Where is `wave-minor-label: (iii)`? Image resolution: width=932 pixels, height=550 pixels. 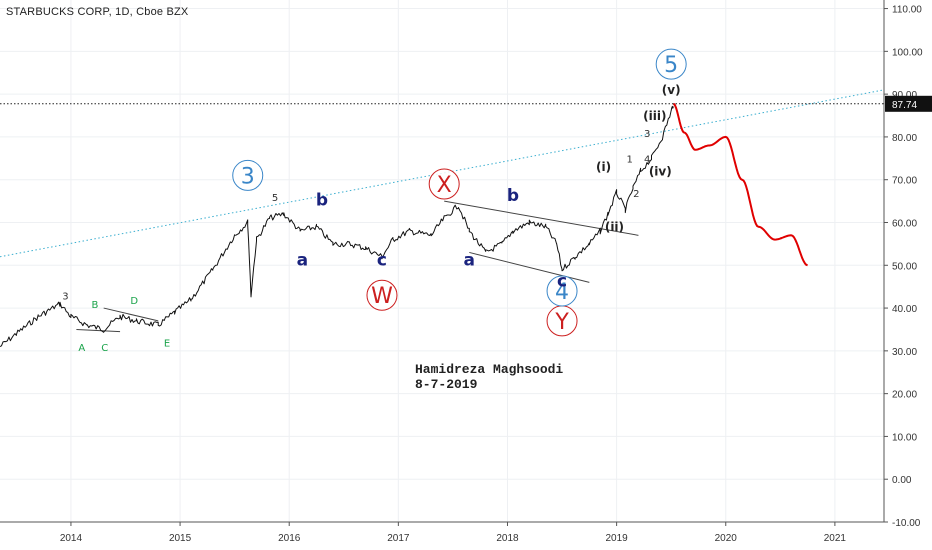 wave-minor-label: (iii) is located at coordinates (654, 116).